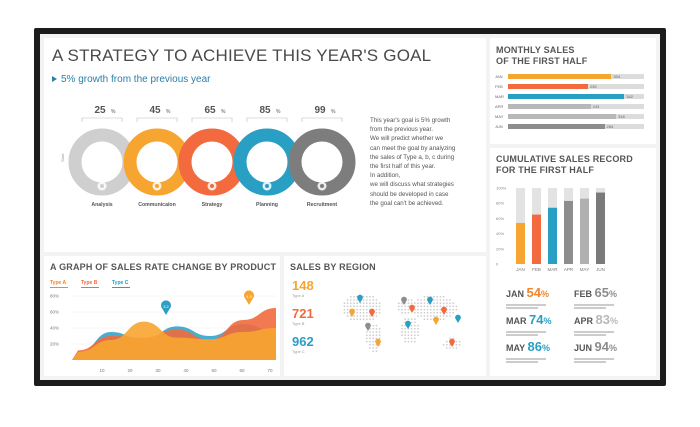 The width and height of the screenshot is (700, 427). What do you see at coordinates (499, 96) in the screenshot?
I see `monthly-month-label: MAR` at bounding box center [499, 96].